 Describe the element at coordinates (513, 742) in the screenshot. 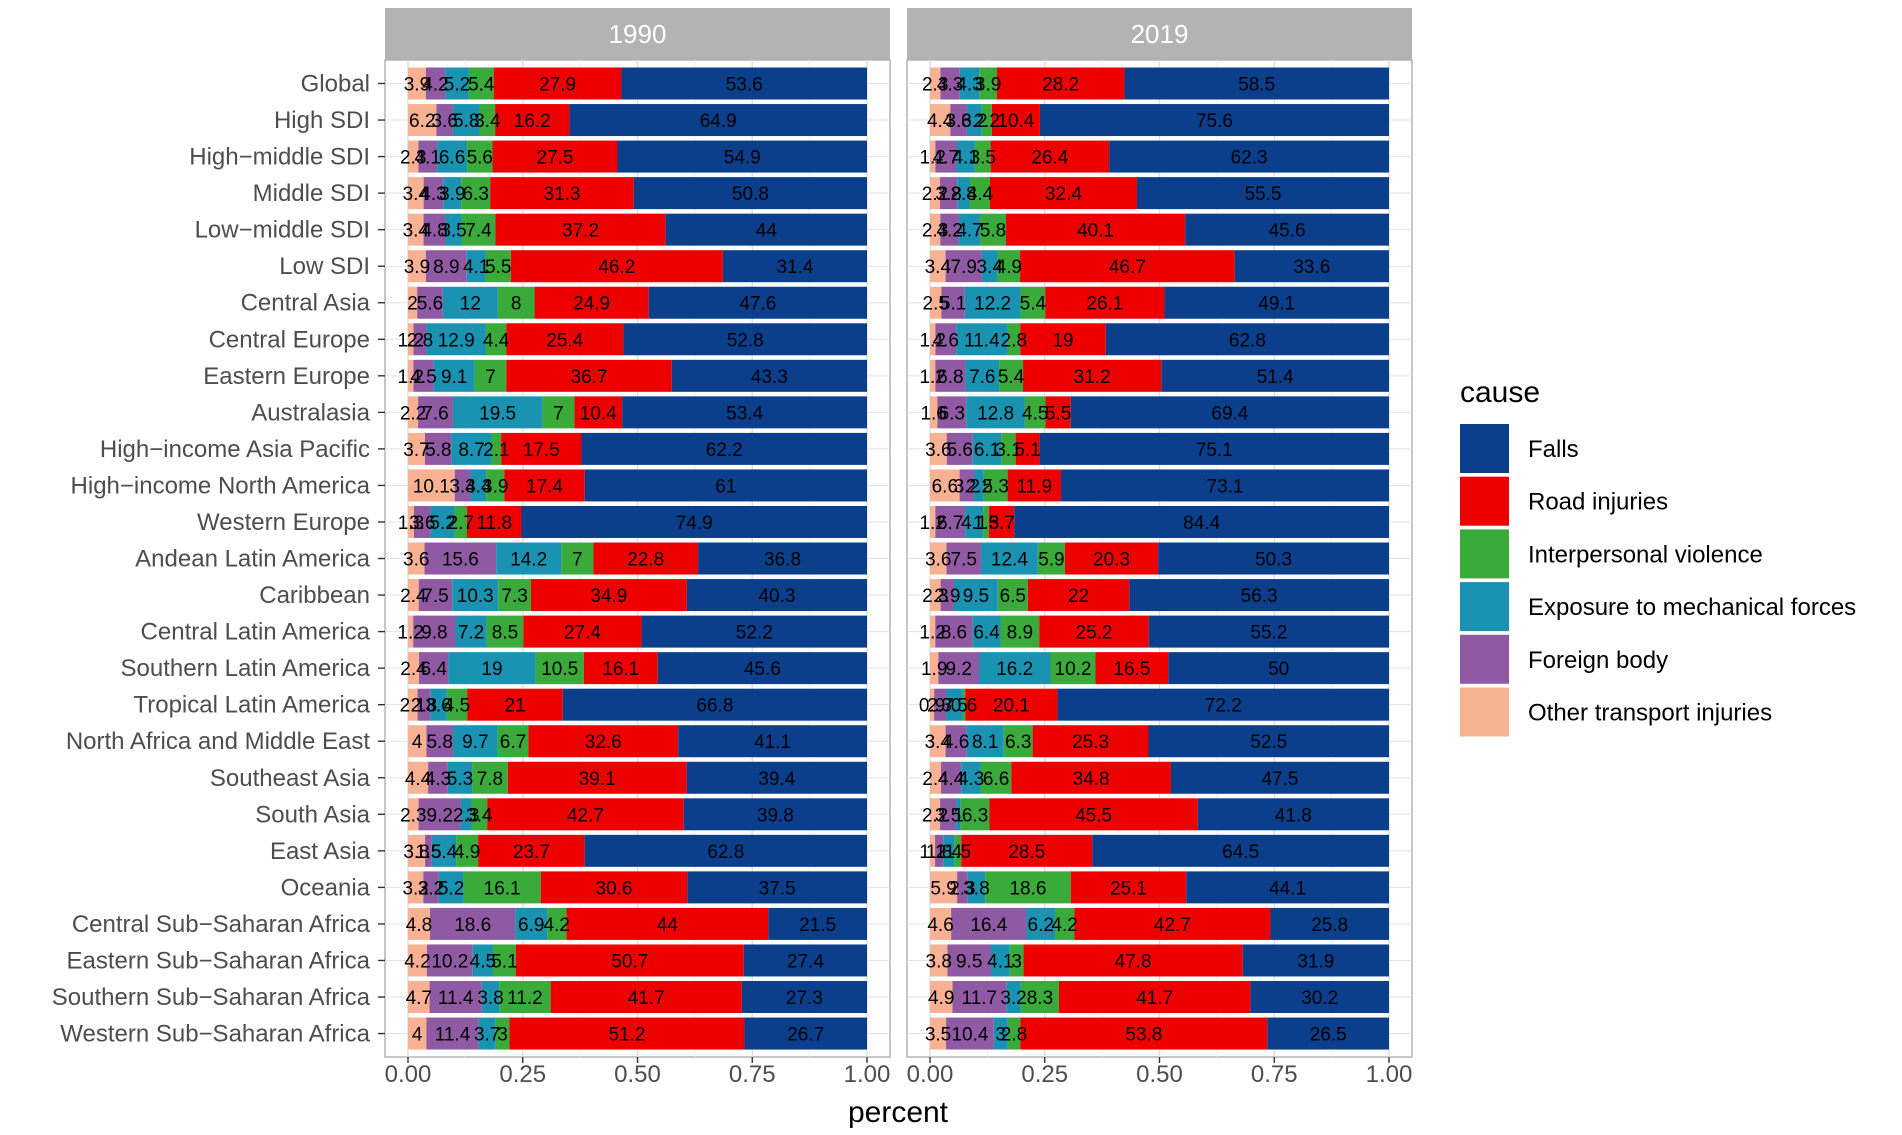

I see `data-label: 6.7` at that location.